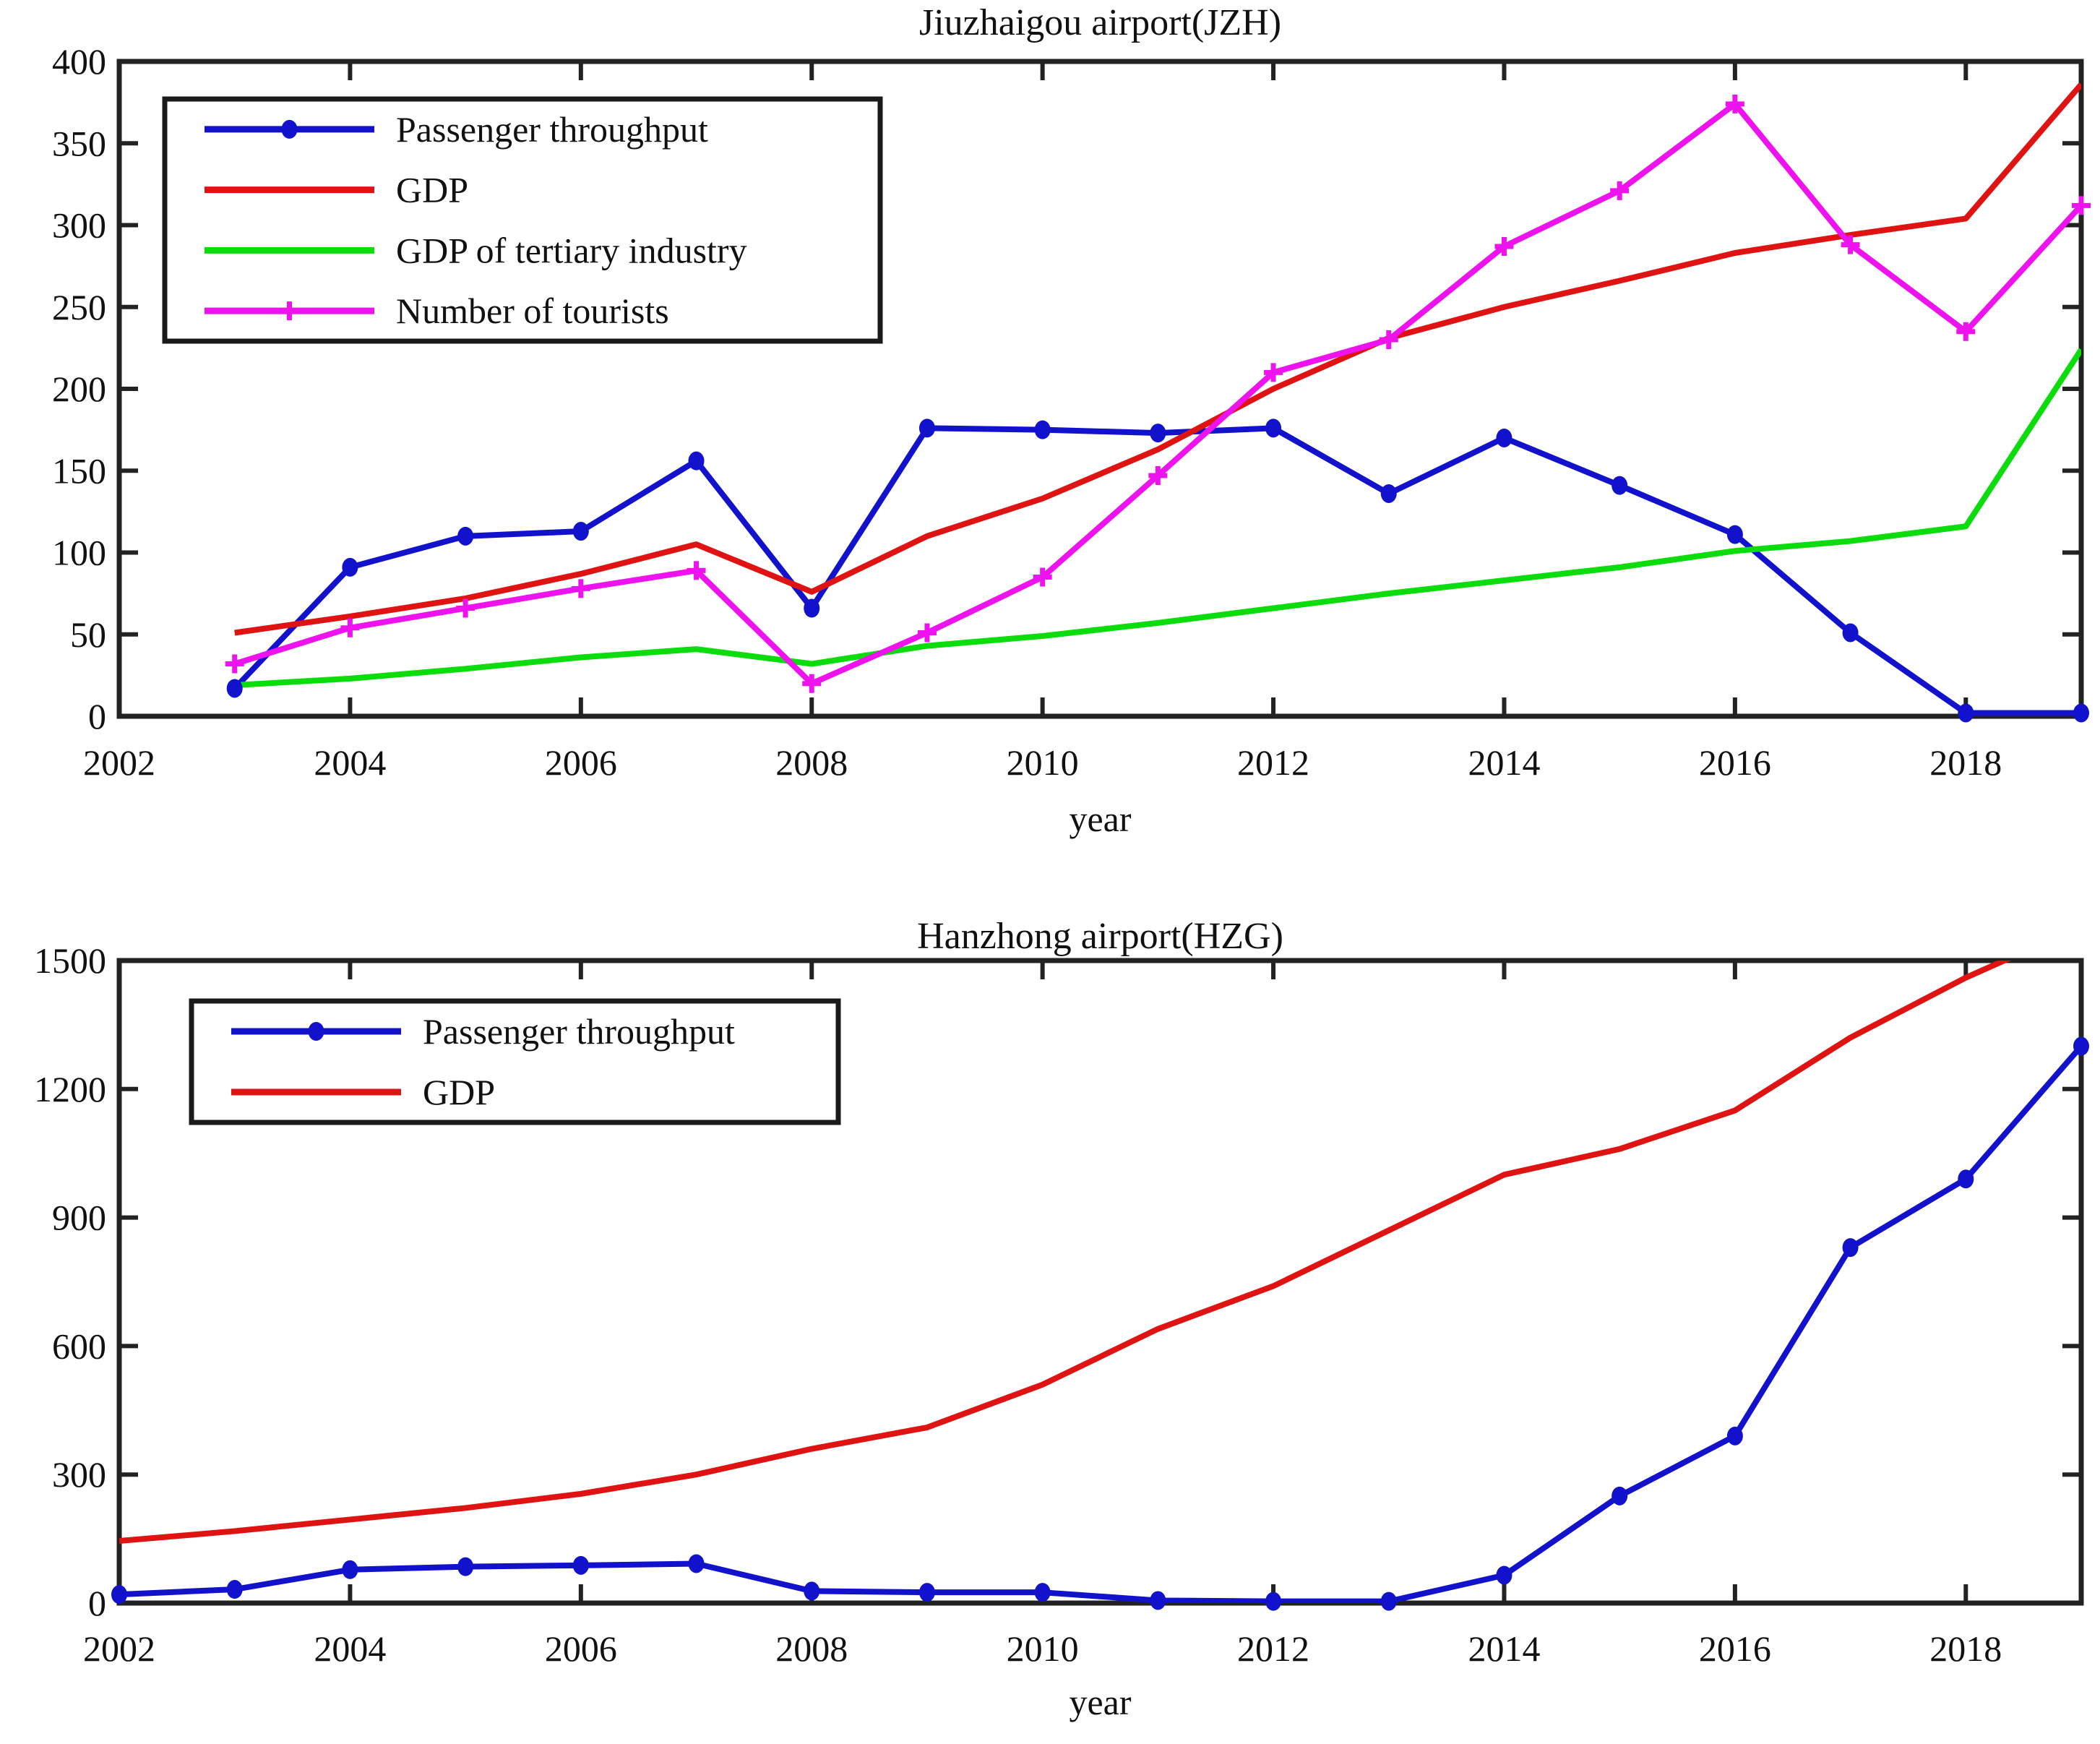 This screenshot has height=1744, width=2100. What do you see at coordinates (1043, 1648) in the screenshot?
I see `x-tick-label: 2010` at bounding box center [1043, 1648].